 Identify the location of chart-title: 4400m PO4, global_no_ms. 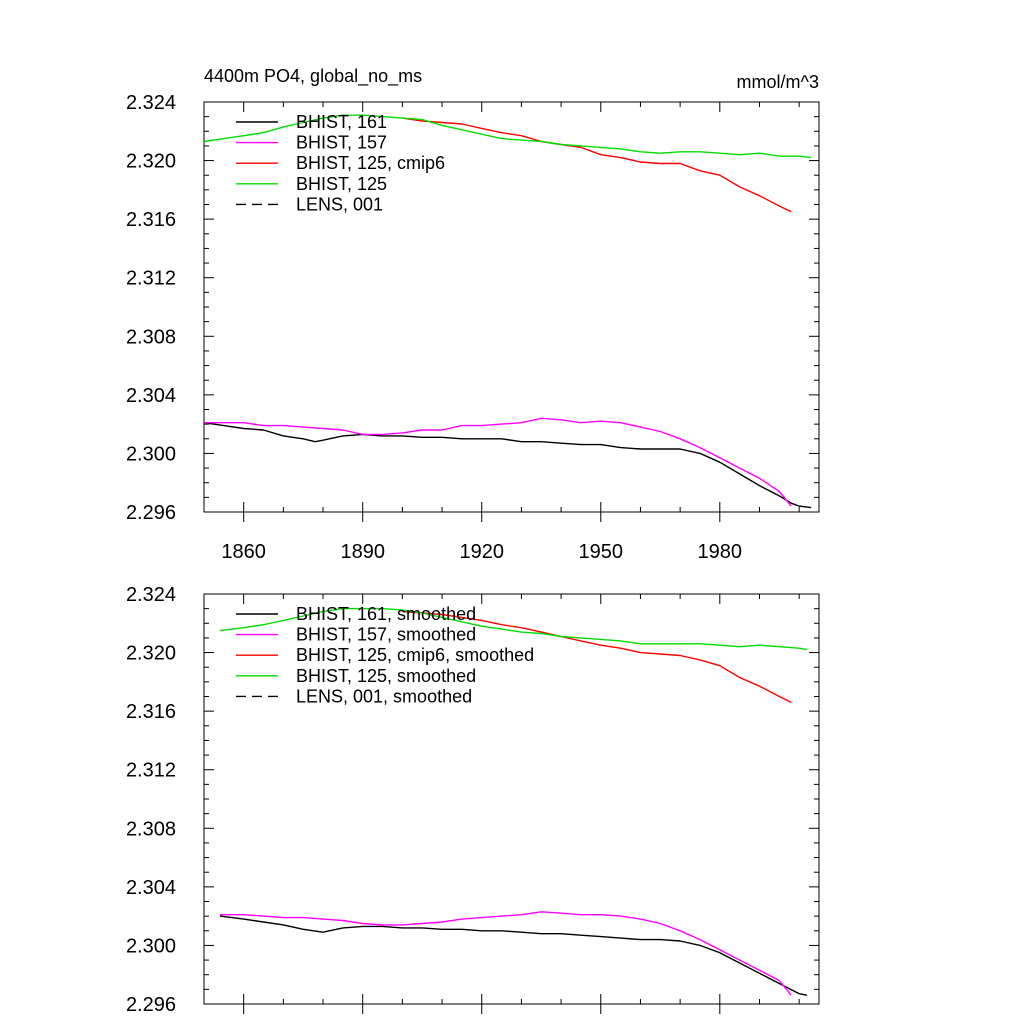
(313, 76).